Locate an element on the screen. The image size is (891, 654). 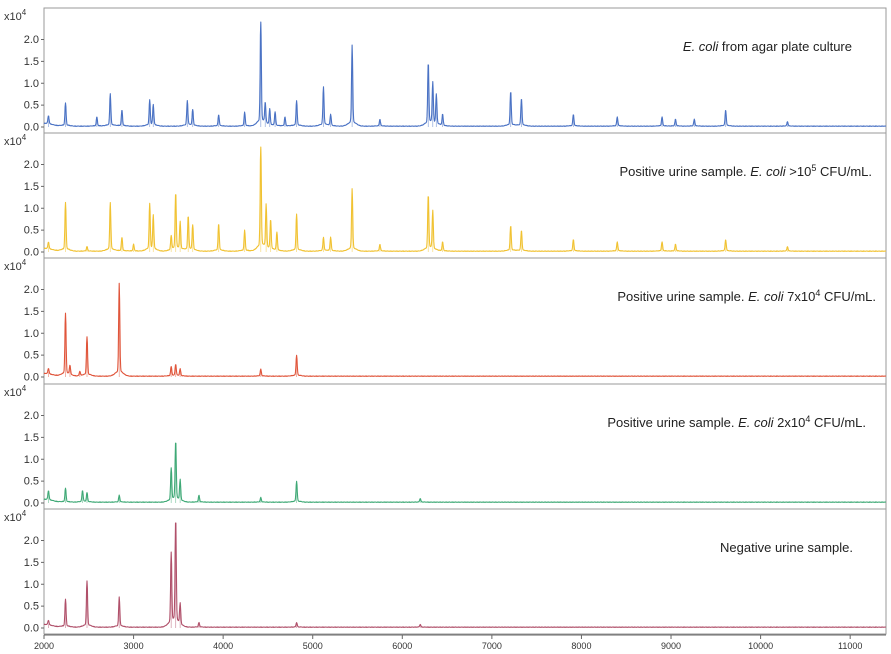
x-tick-label: 11000 is located at coordinates (850, 646).